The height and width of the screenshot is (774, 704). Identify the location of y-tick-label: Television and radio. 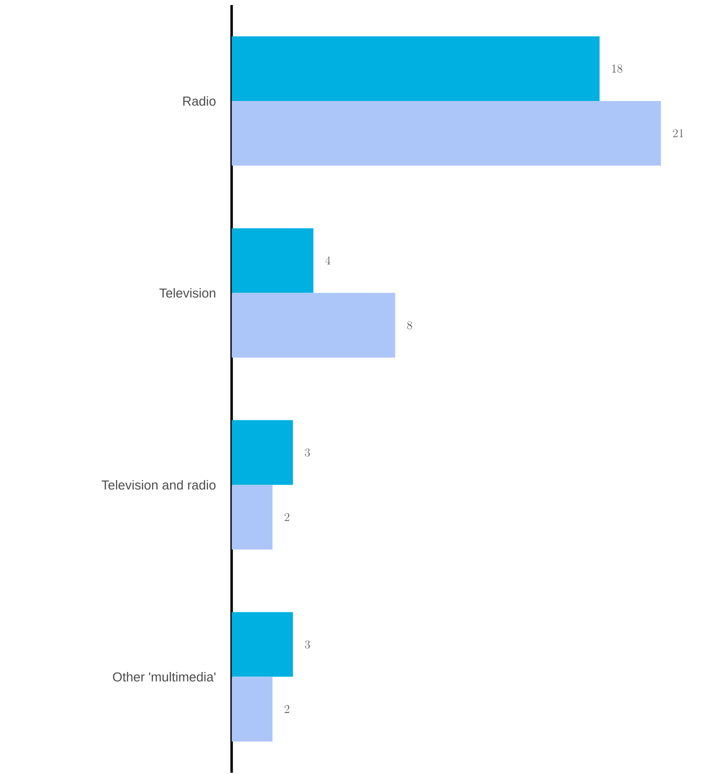
(159, 485).